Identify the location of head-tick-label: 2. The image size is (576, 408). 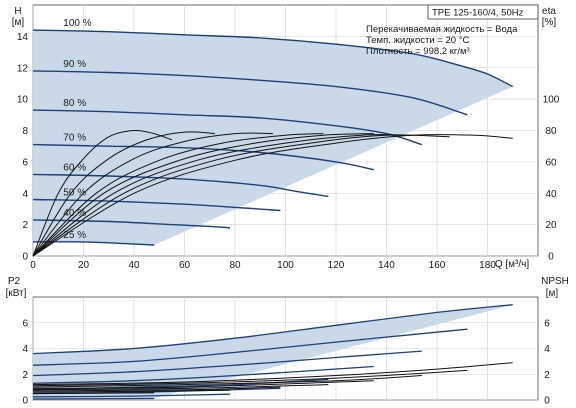
(25, 225).